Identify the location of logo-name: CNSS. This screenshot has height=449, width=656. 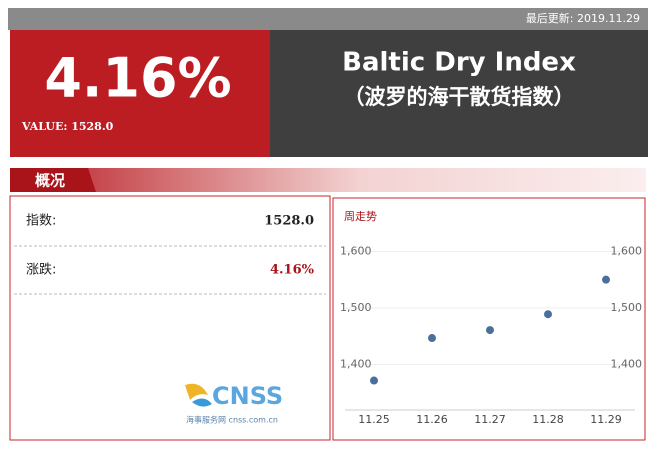
(247, 396).